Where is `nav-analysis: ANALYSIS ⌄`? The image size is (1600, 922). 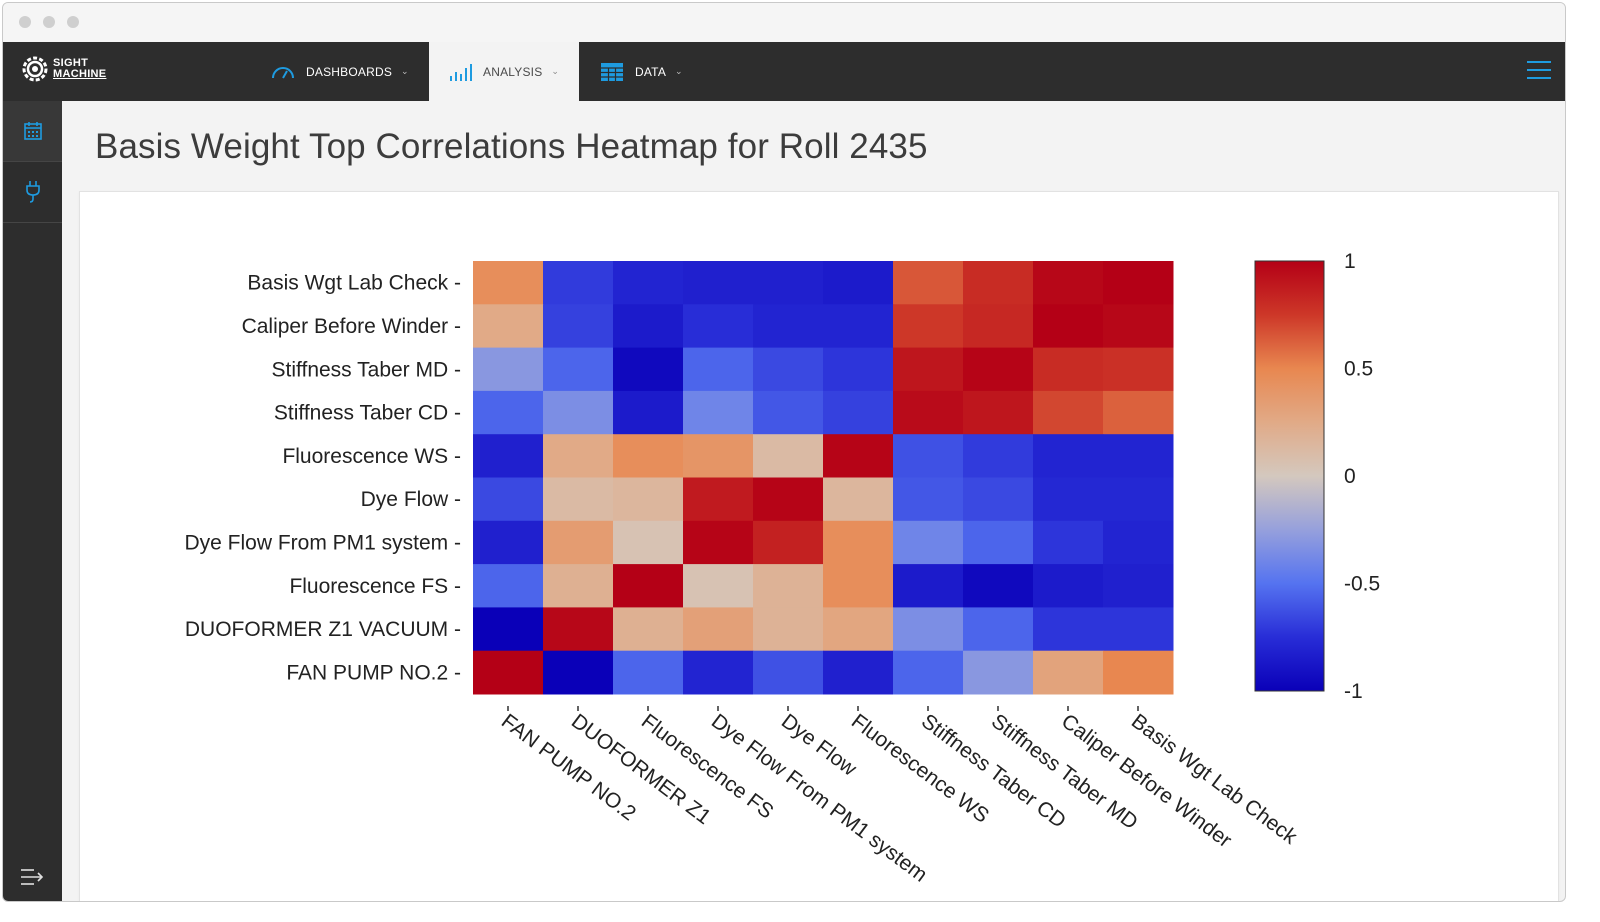
nav-analysis: ANALYSIS ⌄ is located at coordinates (504, 71).